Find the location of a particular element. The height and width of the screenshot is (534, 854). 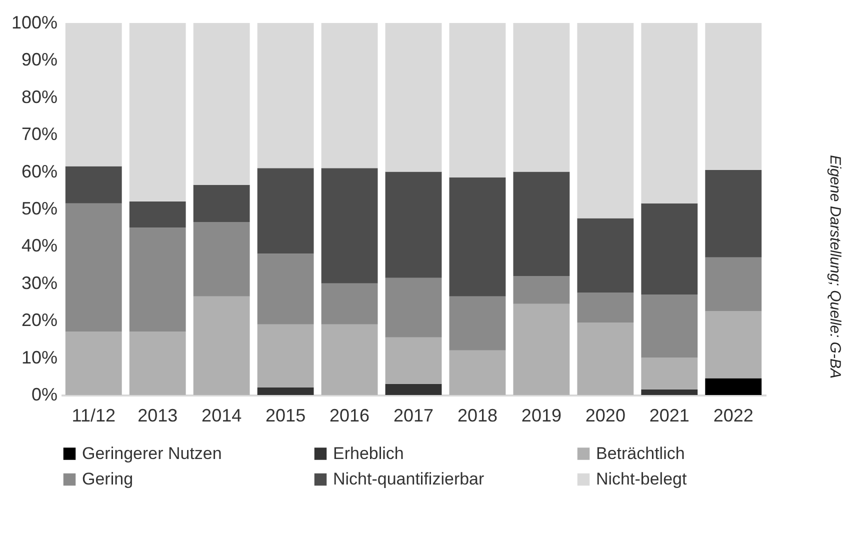

x-tick-label: 2022 is located at coordinates (733, 416).